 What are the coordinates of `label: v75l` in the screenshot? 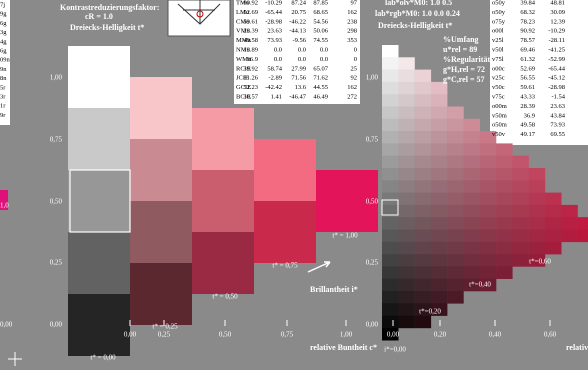 It's located at (498, 59).